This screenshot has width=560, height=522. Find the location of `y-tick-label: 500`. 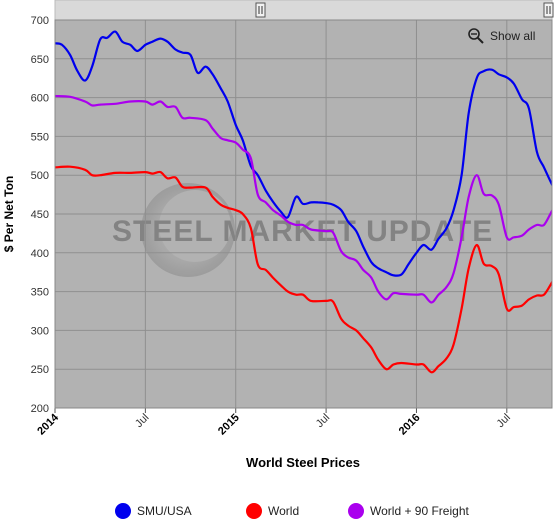

y-tick-label: 500 is located at coordinates (40, 176).